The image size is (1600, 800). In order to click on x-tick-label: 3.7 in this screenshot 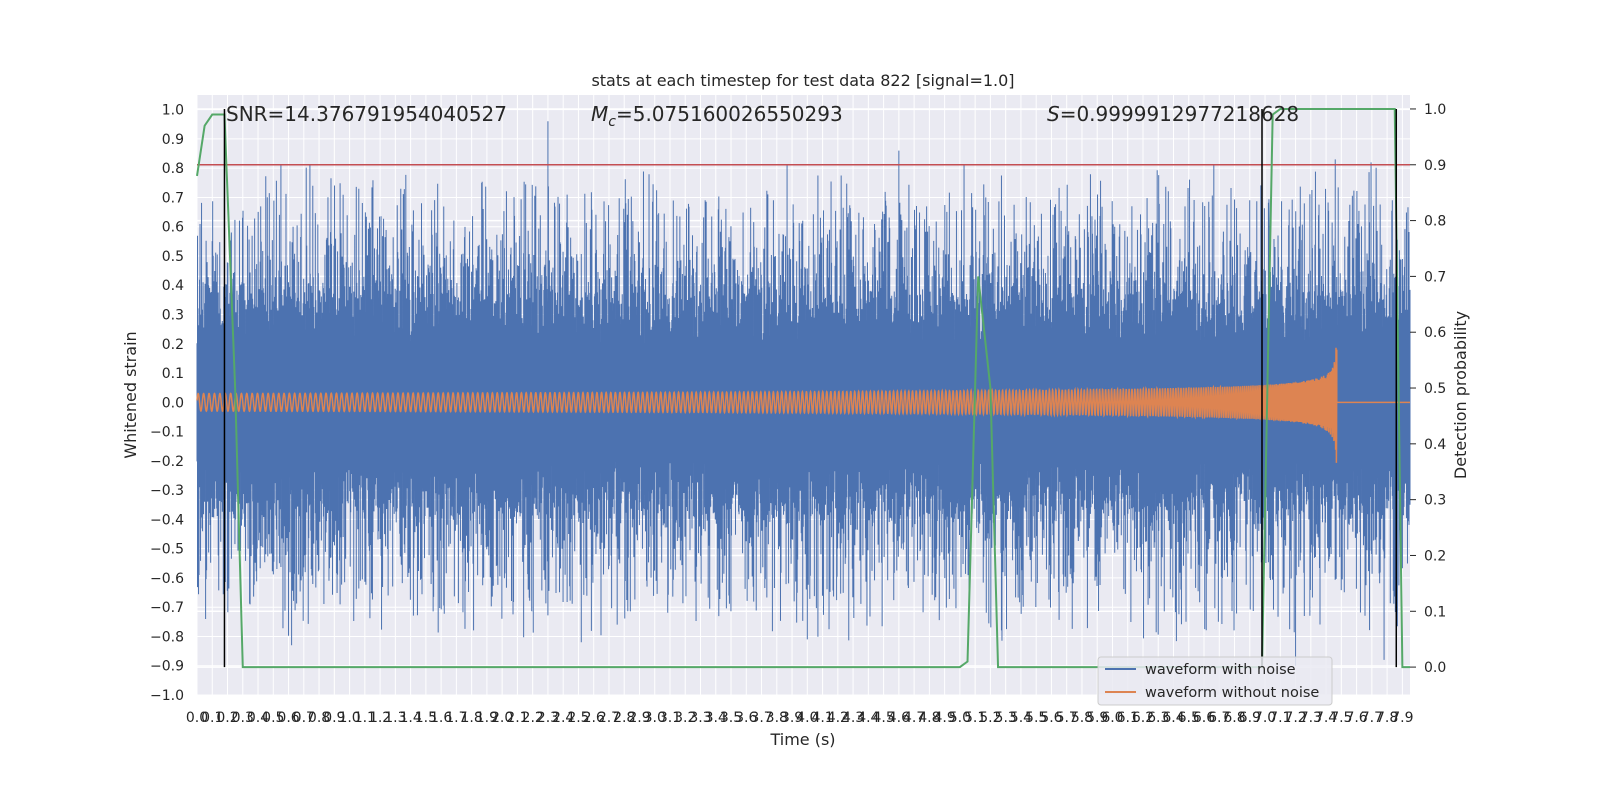, I will do `click(761, 718)`.